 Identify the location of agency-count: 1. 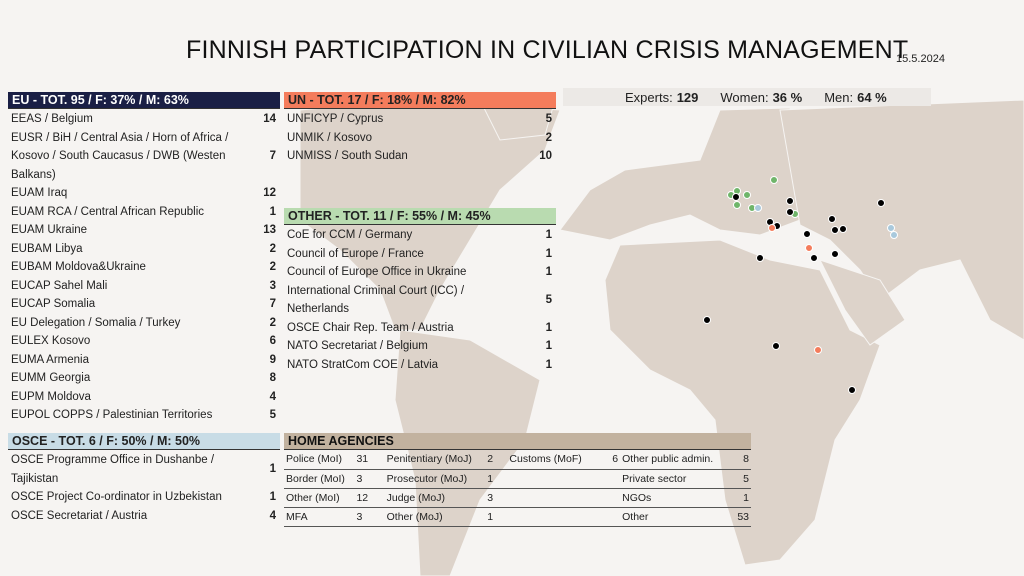
(496, 517).